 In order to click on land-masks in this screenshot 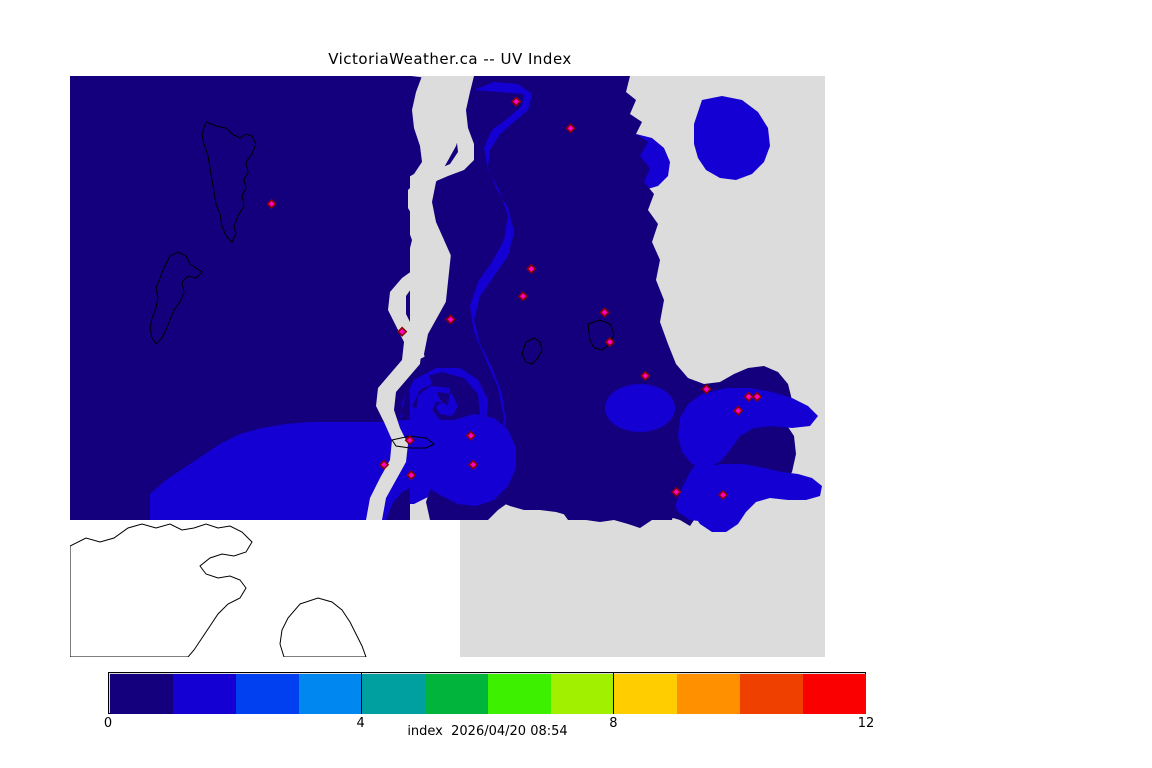, I will do `click(420, 298)`.